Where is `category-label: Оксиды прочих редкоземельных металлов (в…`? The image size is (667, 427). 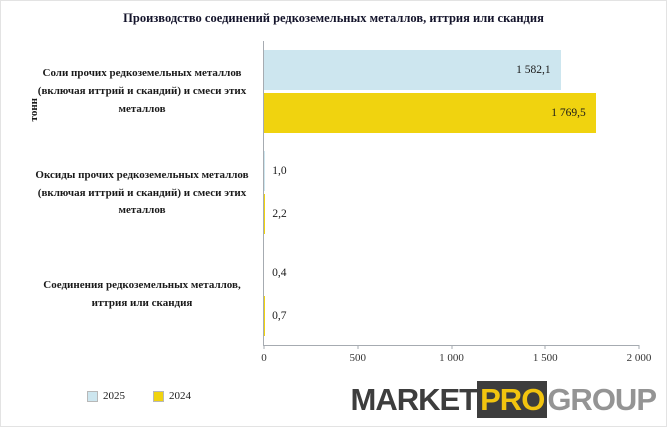 category-label: Оксиды прочих редкоземельных металлов (в… is located at coordinates (142, 192).